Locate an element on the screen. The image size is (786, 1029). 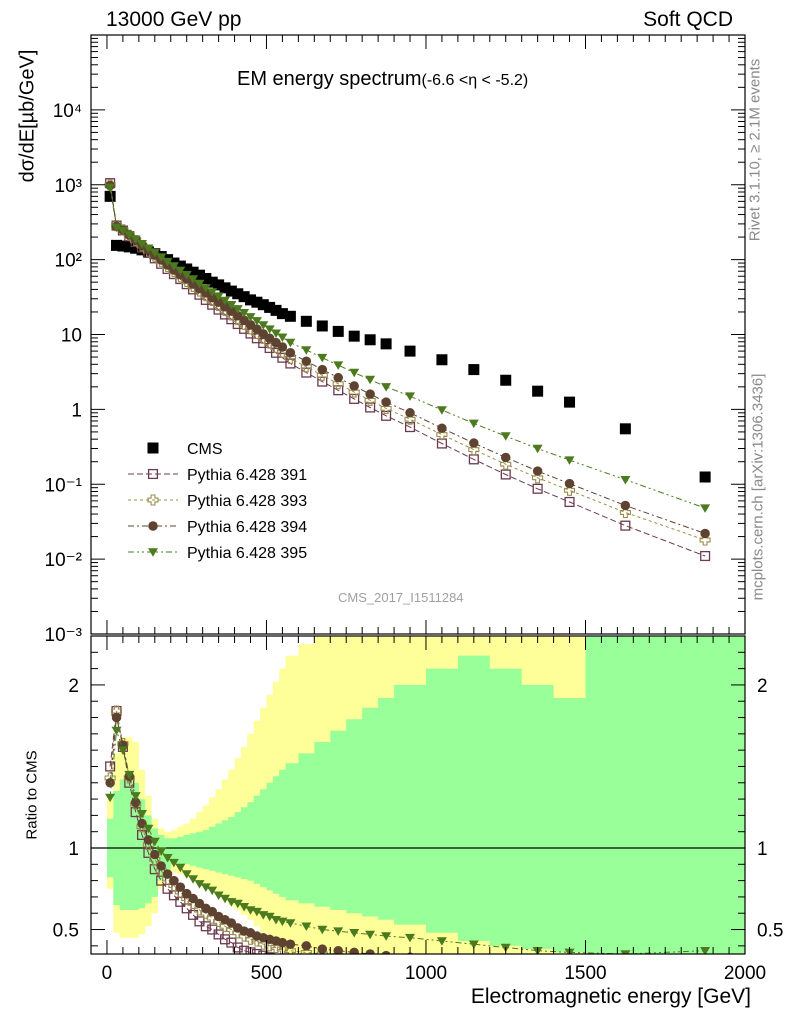
ratio-ytick-label-right: 2 is located at coordinates (762, 686).